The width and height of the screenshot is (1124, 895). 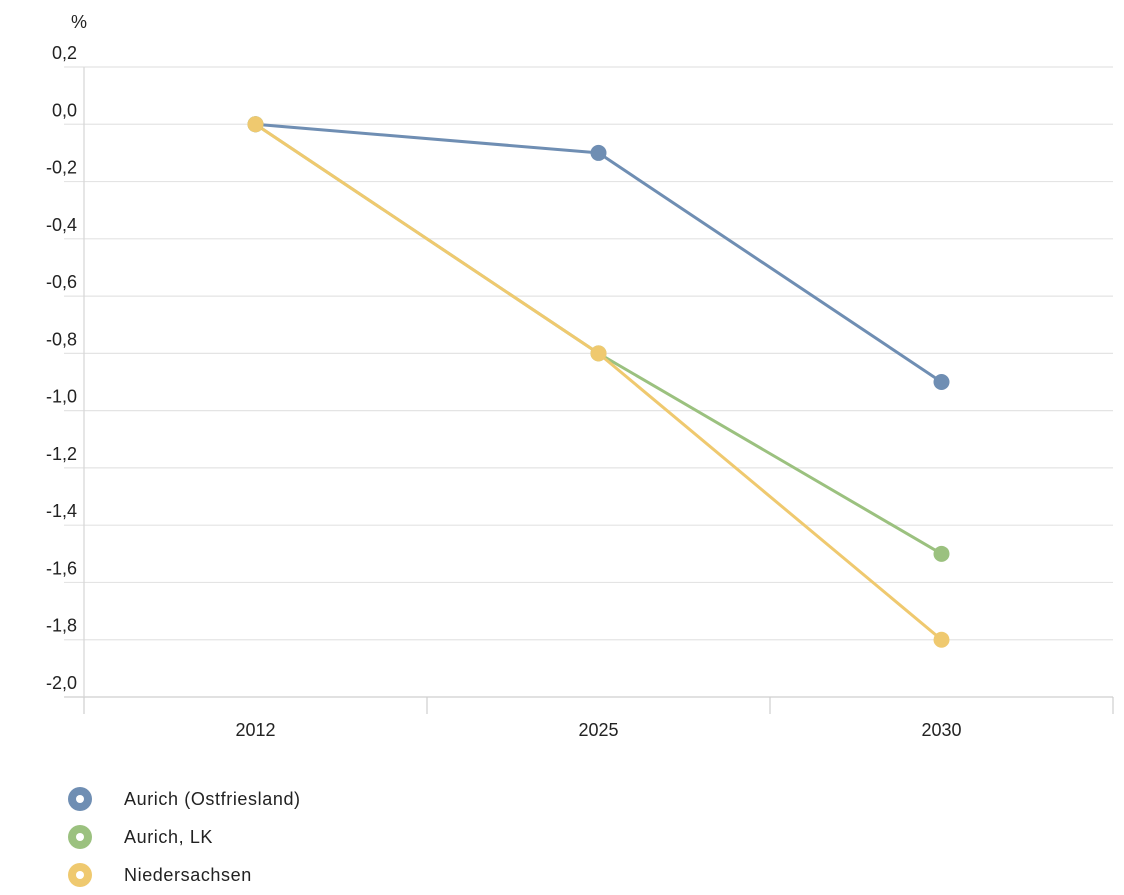 I want to click on y-tick-label: -0,8, so click(x=61, y=339).